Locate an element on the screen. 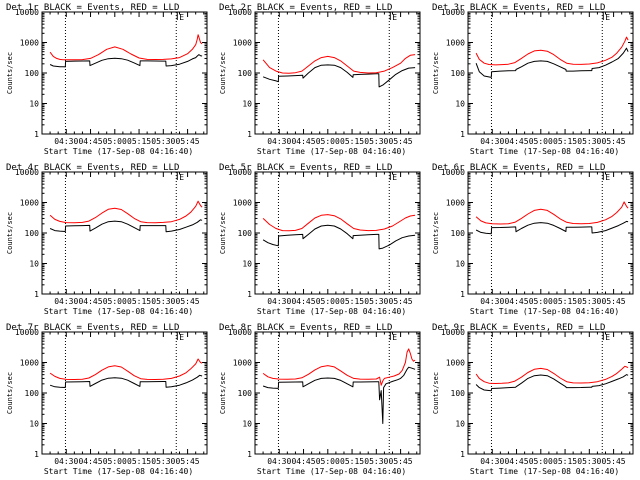  panel-title: Det 2r BLACK = Events, RED = LLD is located at coordinates (305, 8).